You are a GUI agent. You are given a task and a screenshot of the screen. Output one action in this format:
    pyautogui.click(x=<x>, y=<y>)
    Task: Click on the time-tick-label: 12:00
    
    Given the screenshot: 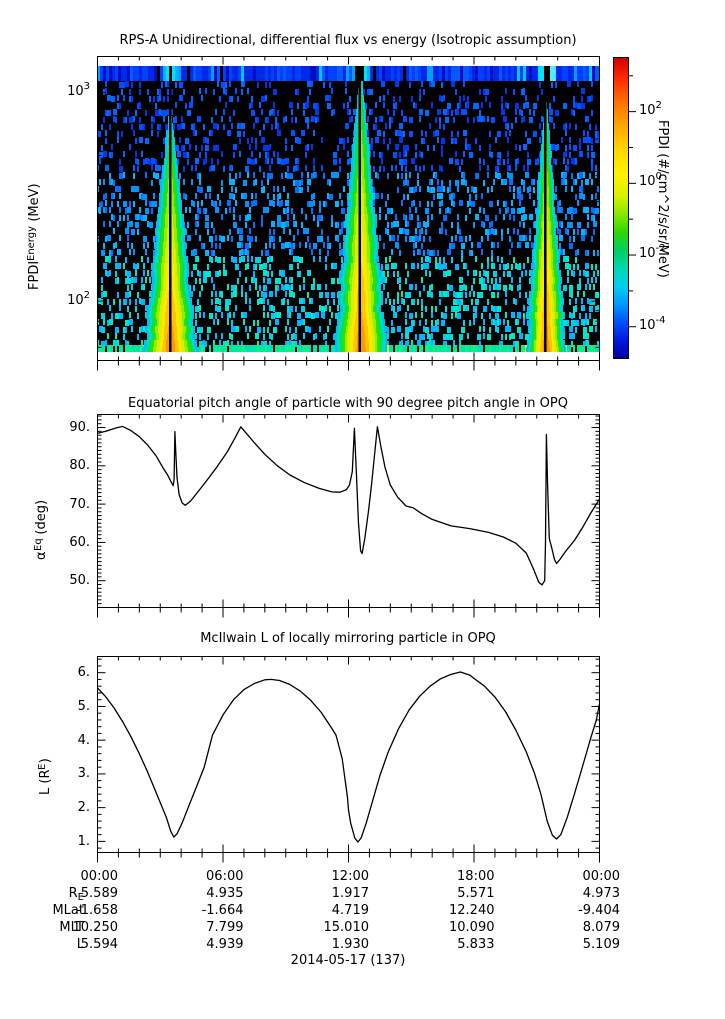 What is the action you would take?
    pyautogui.click(x=350, y=876)
    